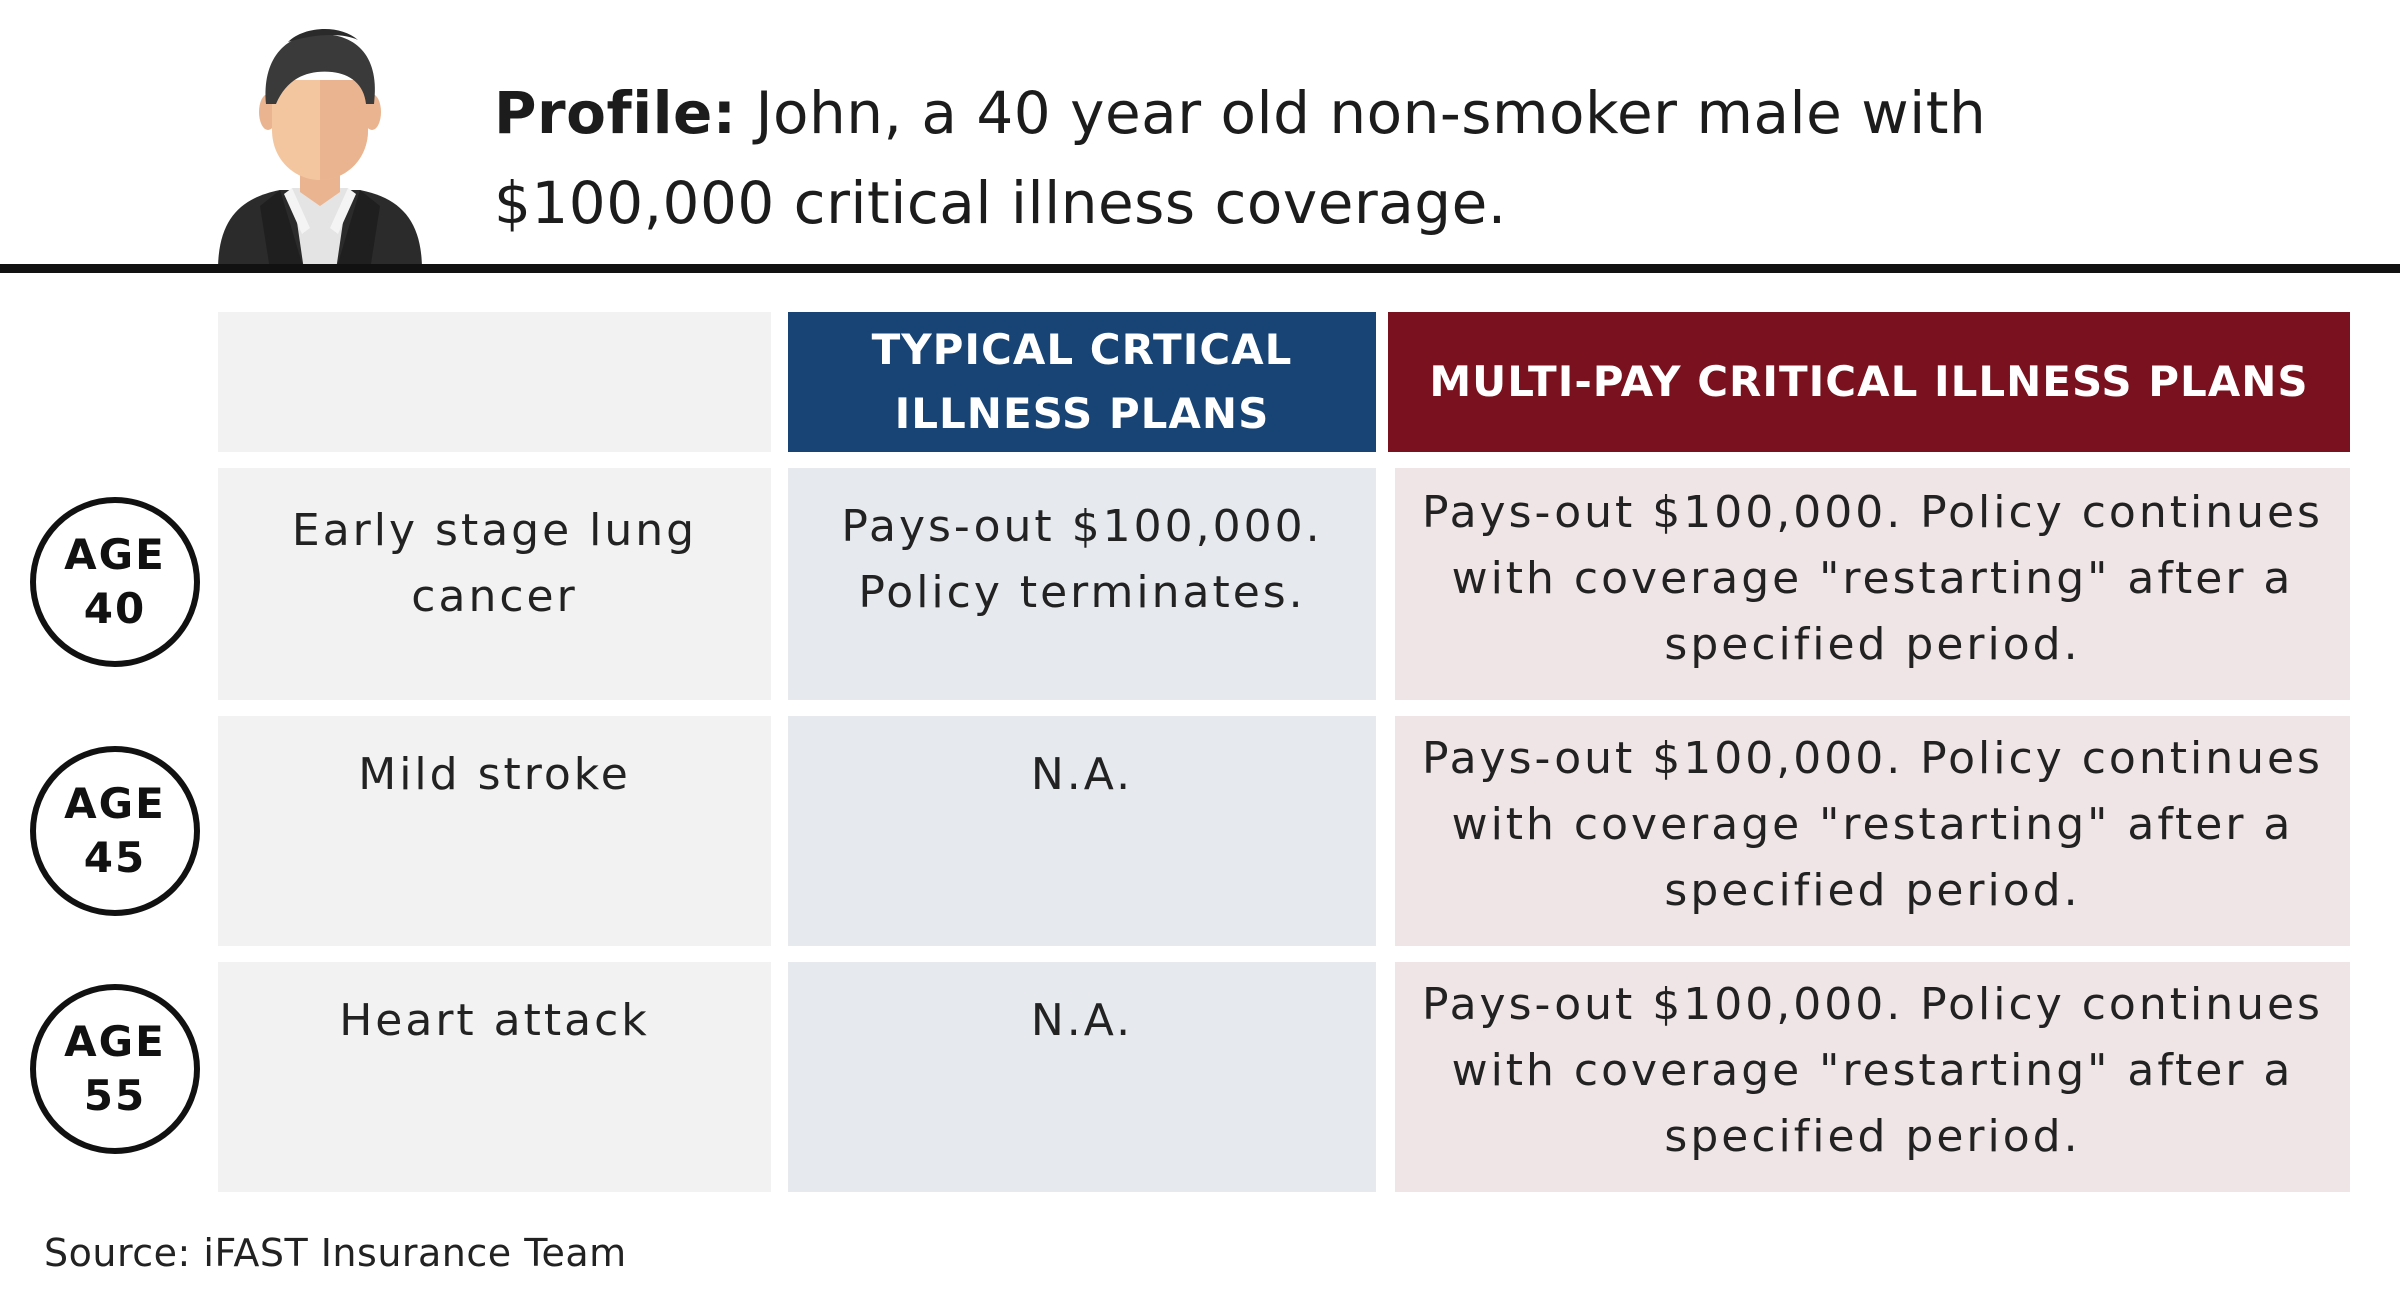 The width and height of the screenshot is (2400, 1305). What do you see at coordinates (1082, 1077) in the screenshot?
I see `typical-cell-row-3: N.A.` at bounding box center [1082, 1077].